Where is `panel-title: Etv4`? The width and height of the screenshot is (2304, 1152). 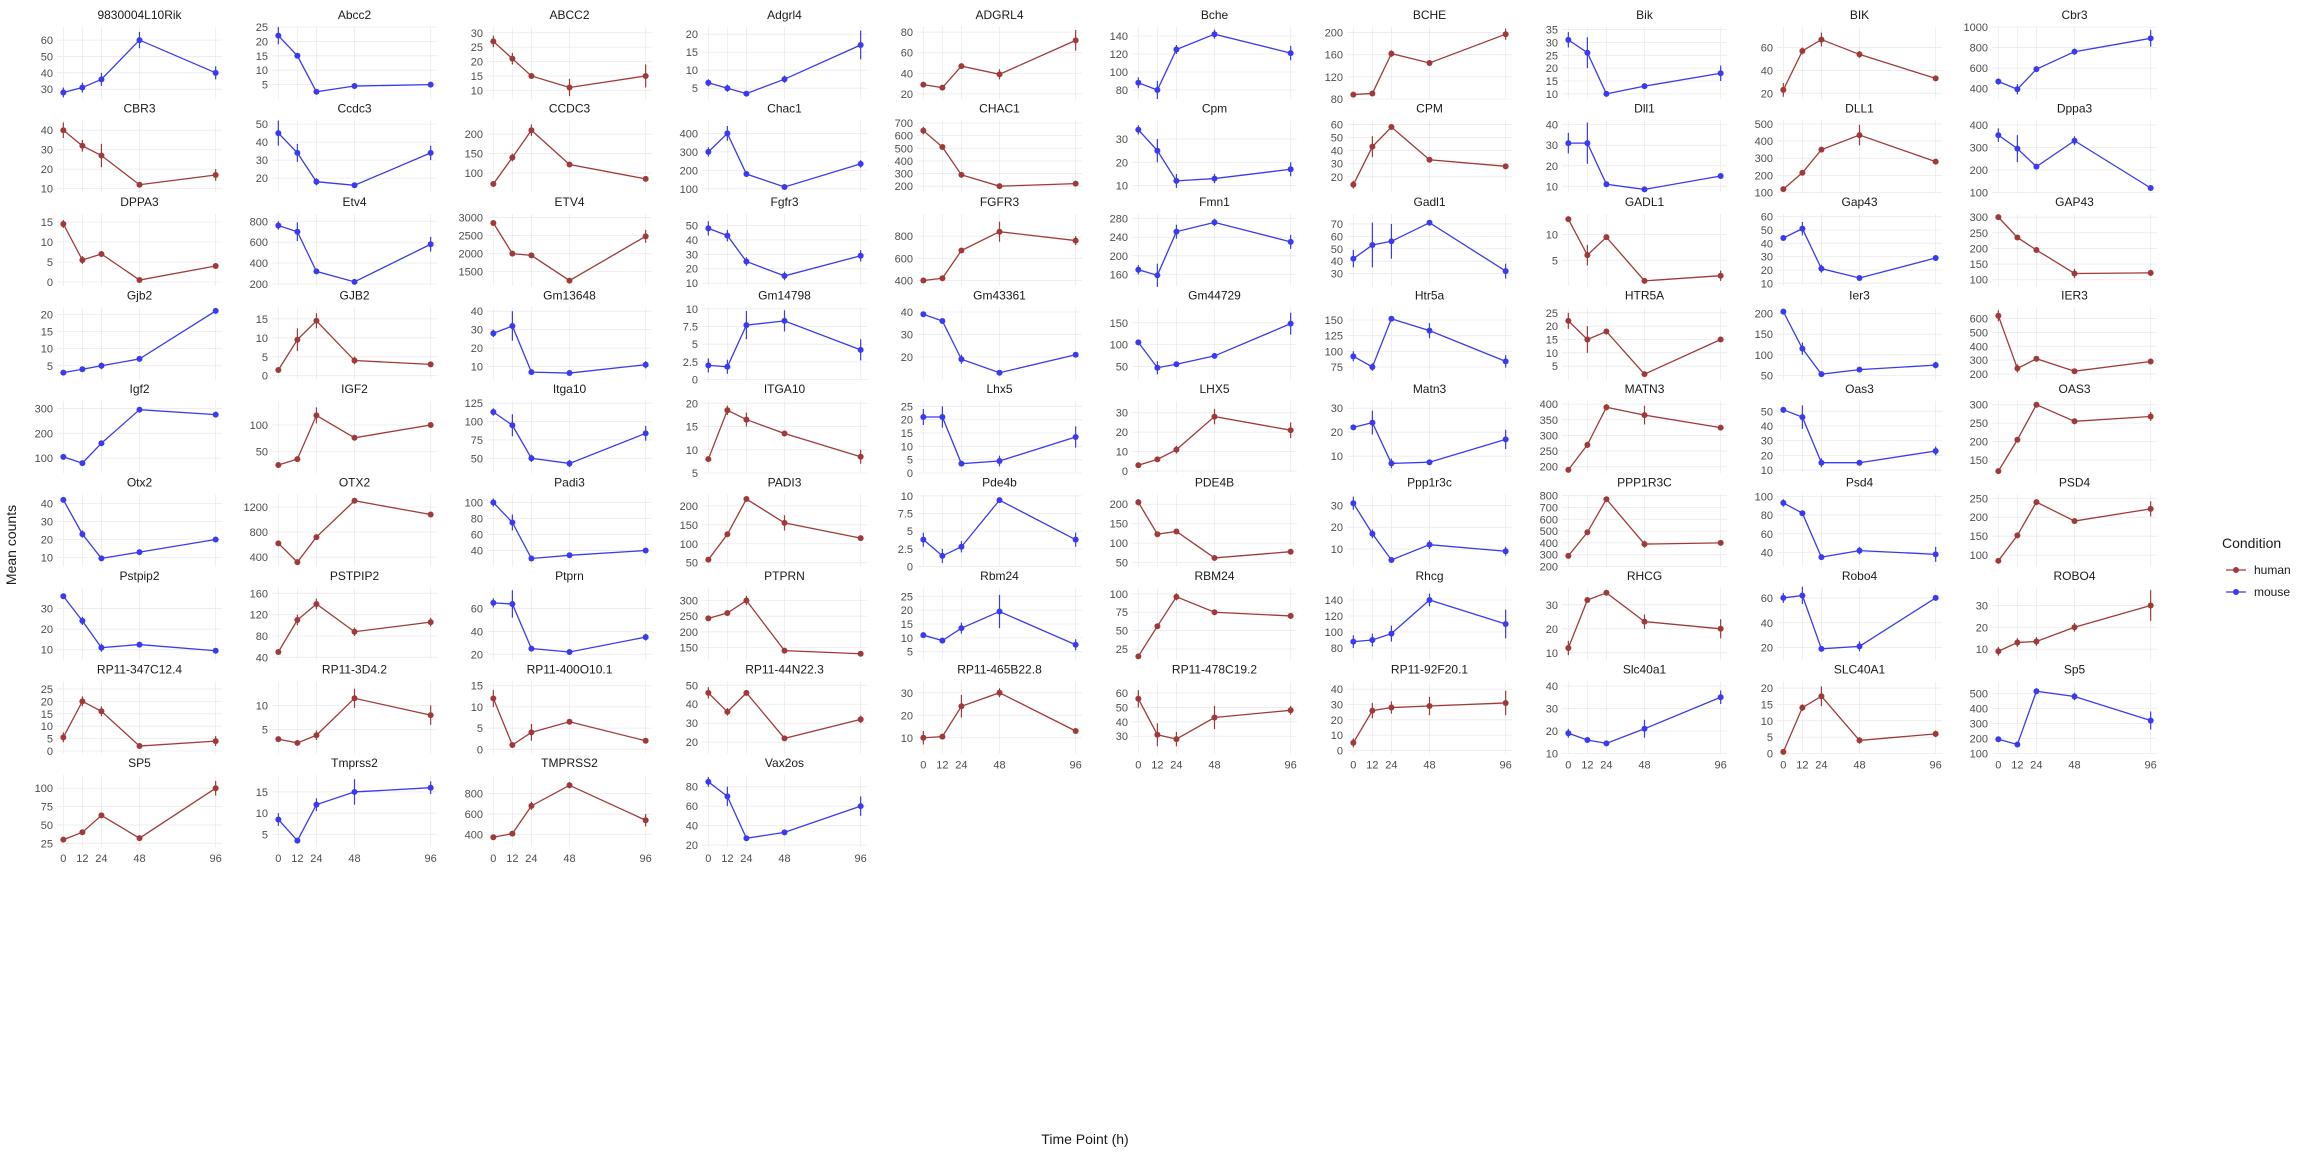 panel-title: Etv4 is located at coordinates (354, 202).